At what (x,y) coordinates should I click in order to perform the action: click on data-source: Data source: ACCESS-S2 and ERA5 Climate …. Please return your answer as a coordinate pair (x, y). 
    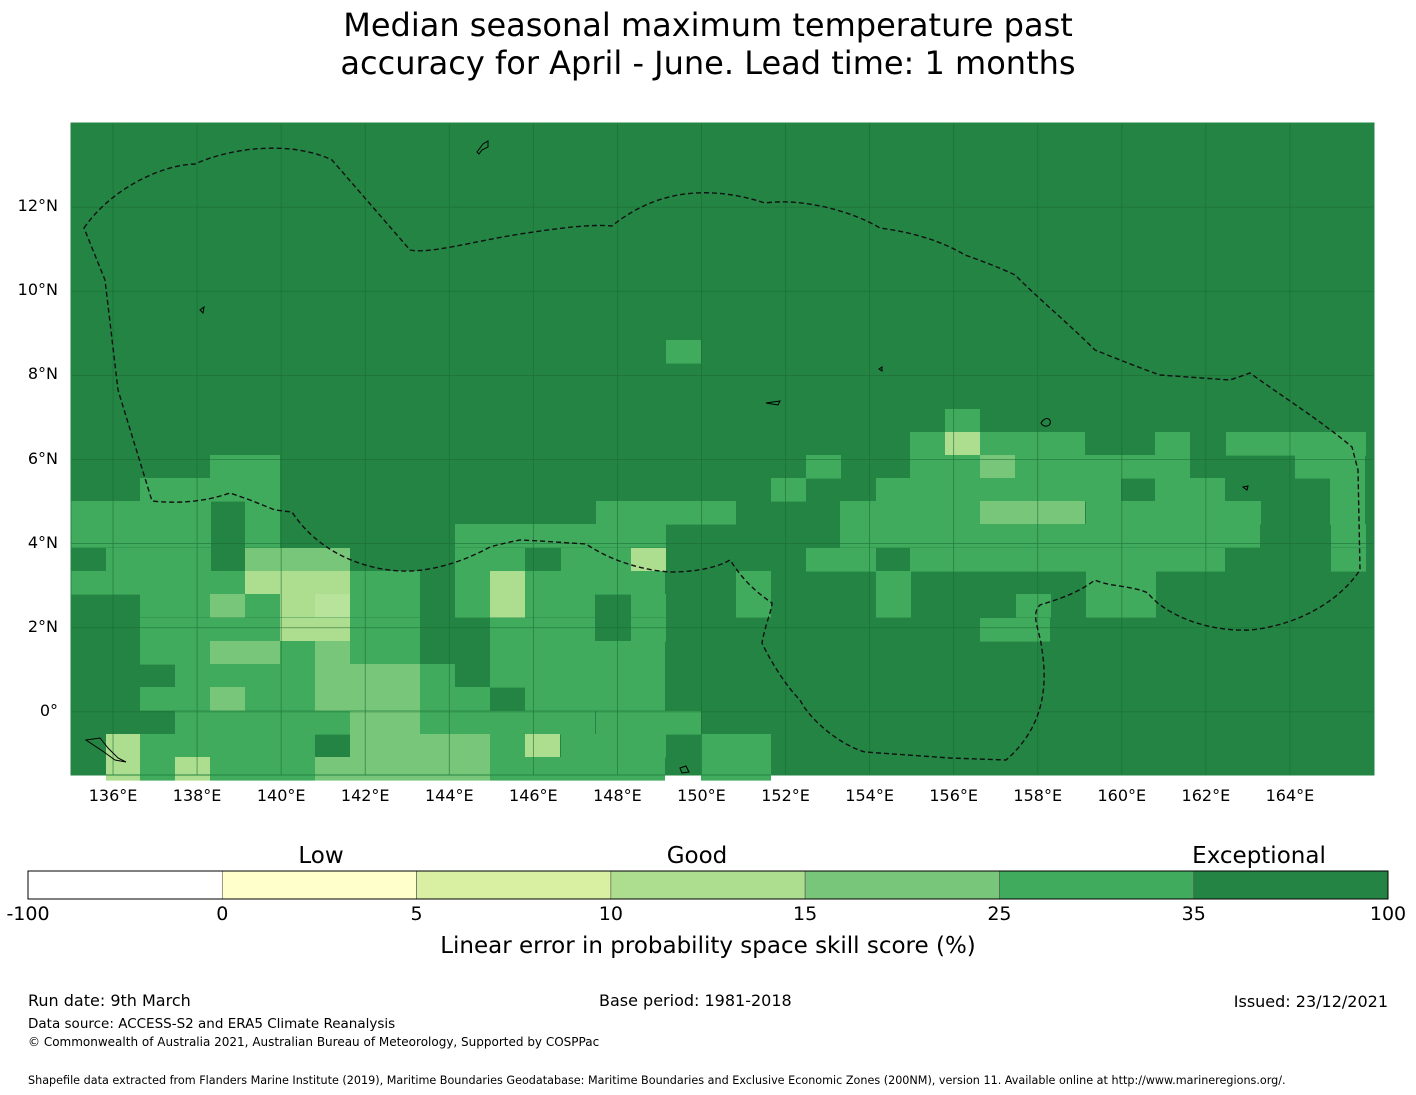
    Looking at the image, I should click on (212, 1024).